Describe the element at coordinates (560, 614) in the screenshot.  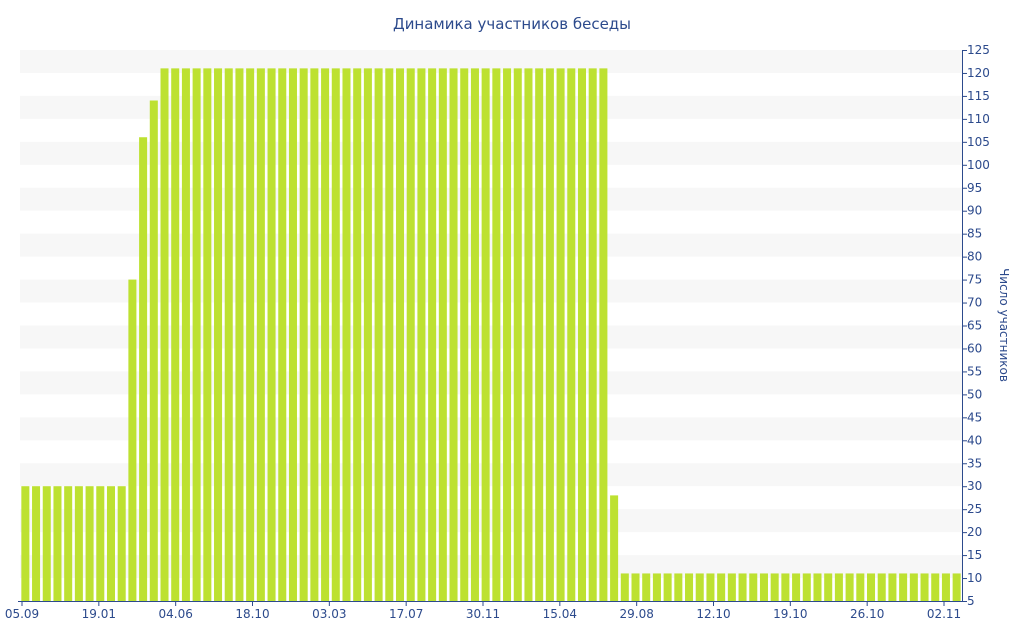
I see `x-tick-label: 15.04` at that location.